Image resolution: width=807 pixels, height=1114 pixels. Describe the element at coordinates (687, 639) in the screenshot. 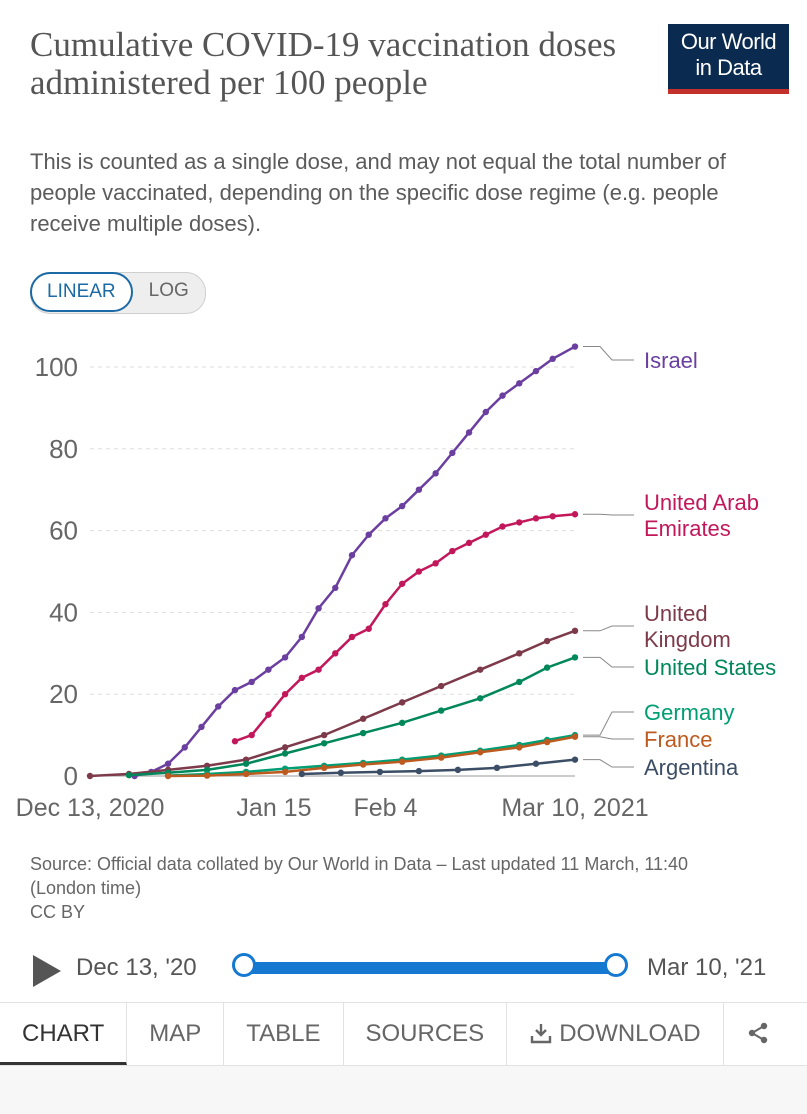

I see `series-label: Kingdom` at that location.